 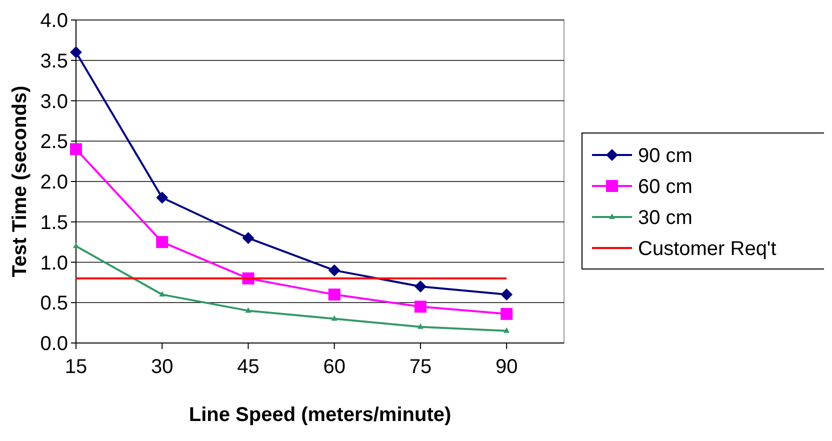 What do you see at coordinates (665, 218) in the screenshot?
I see `legend-label: 30 cm` at bounding box center [665, 218].